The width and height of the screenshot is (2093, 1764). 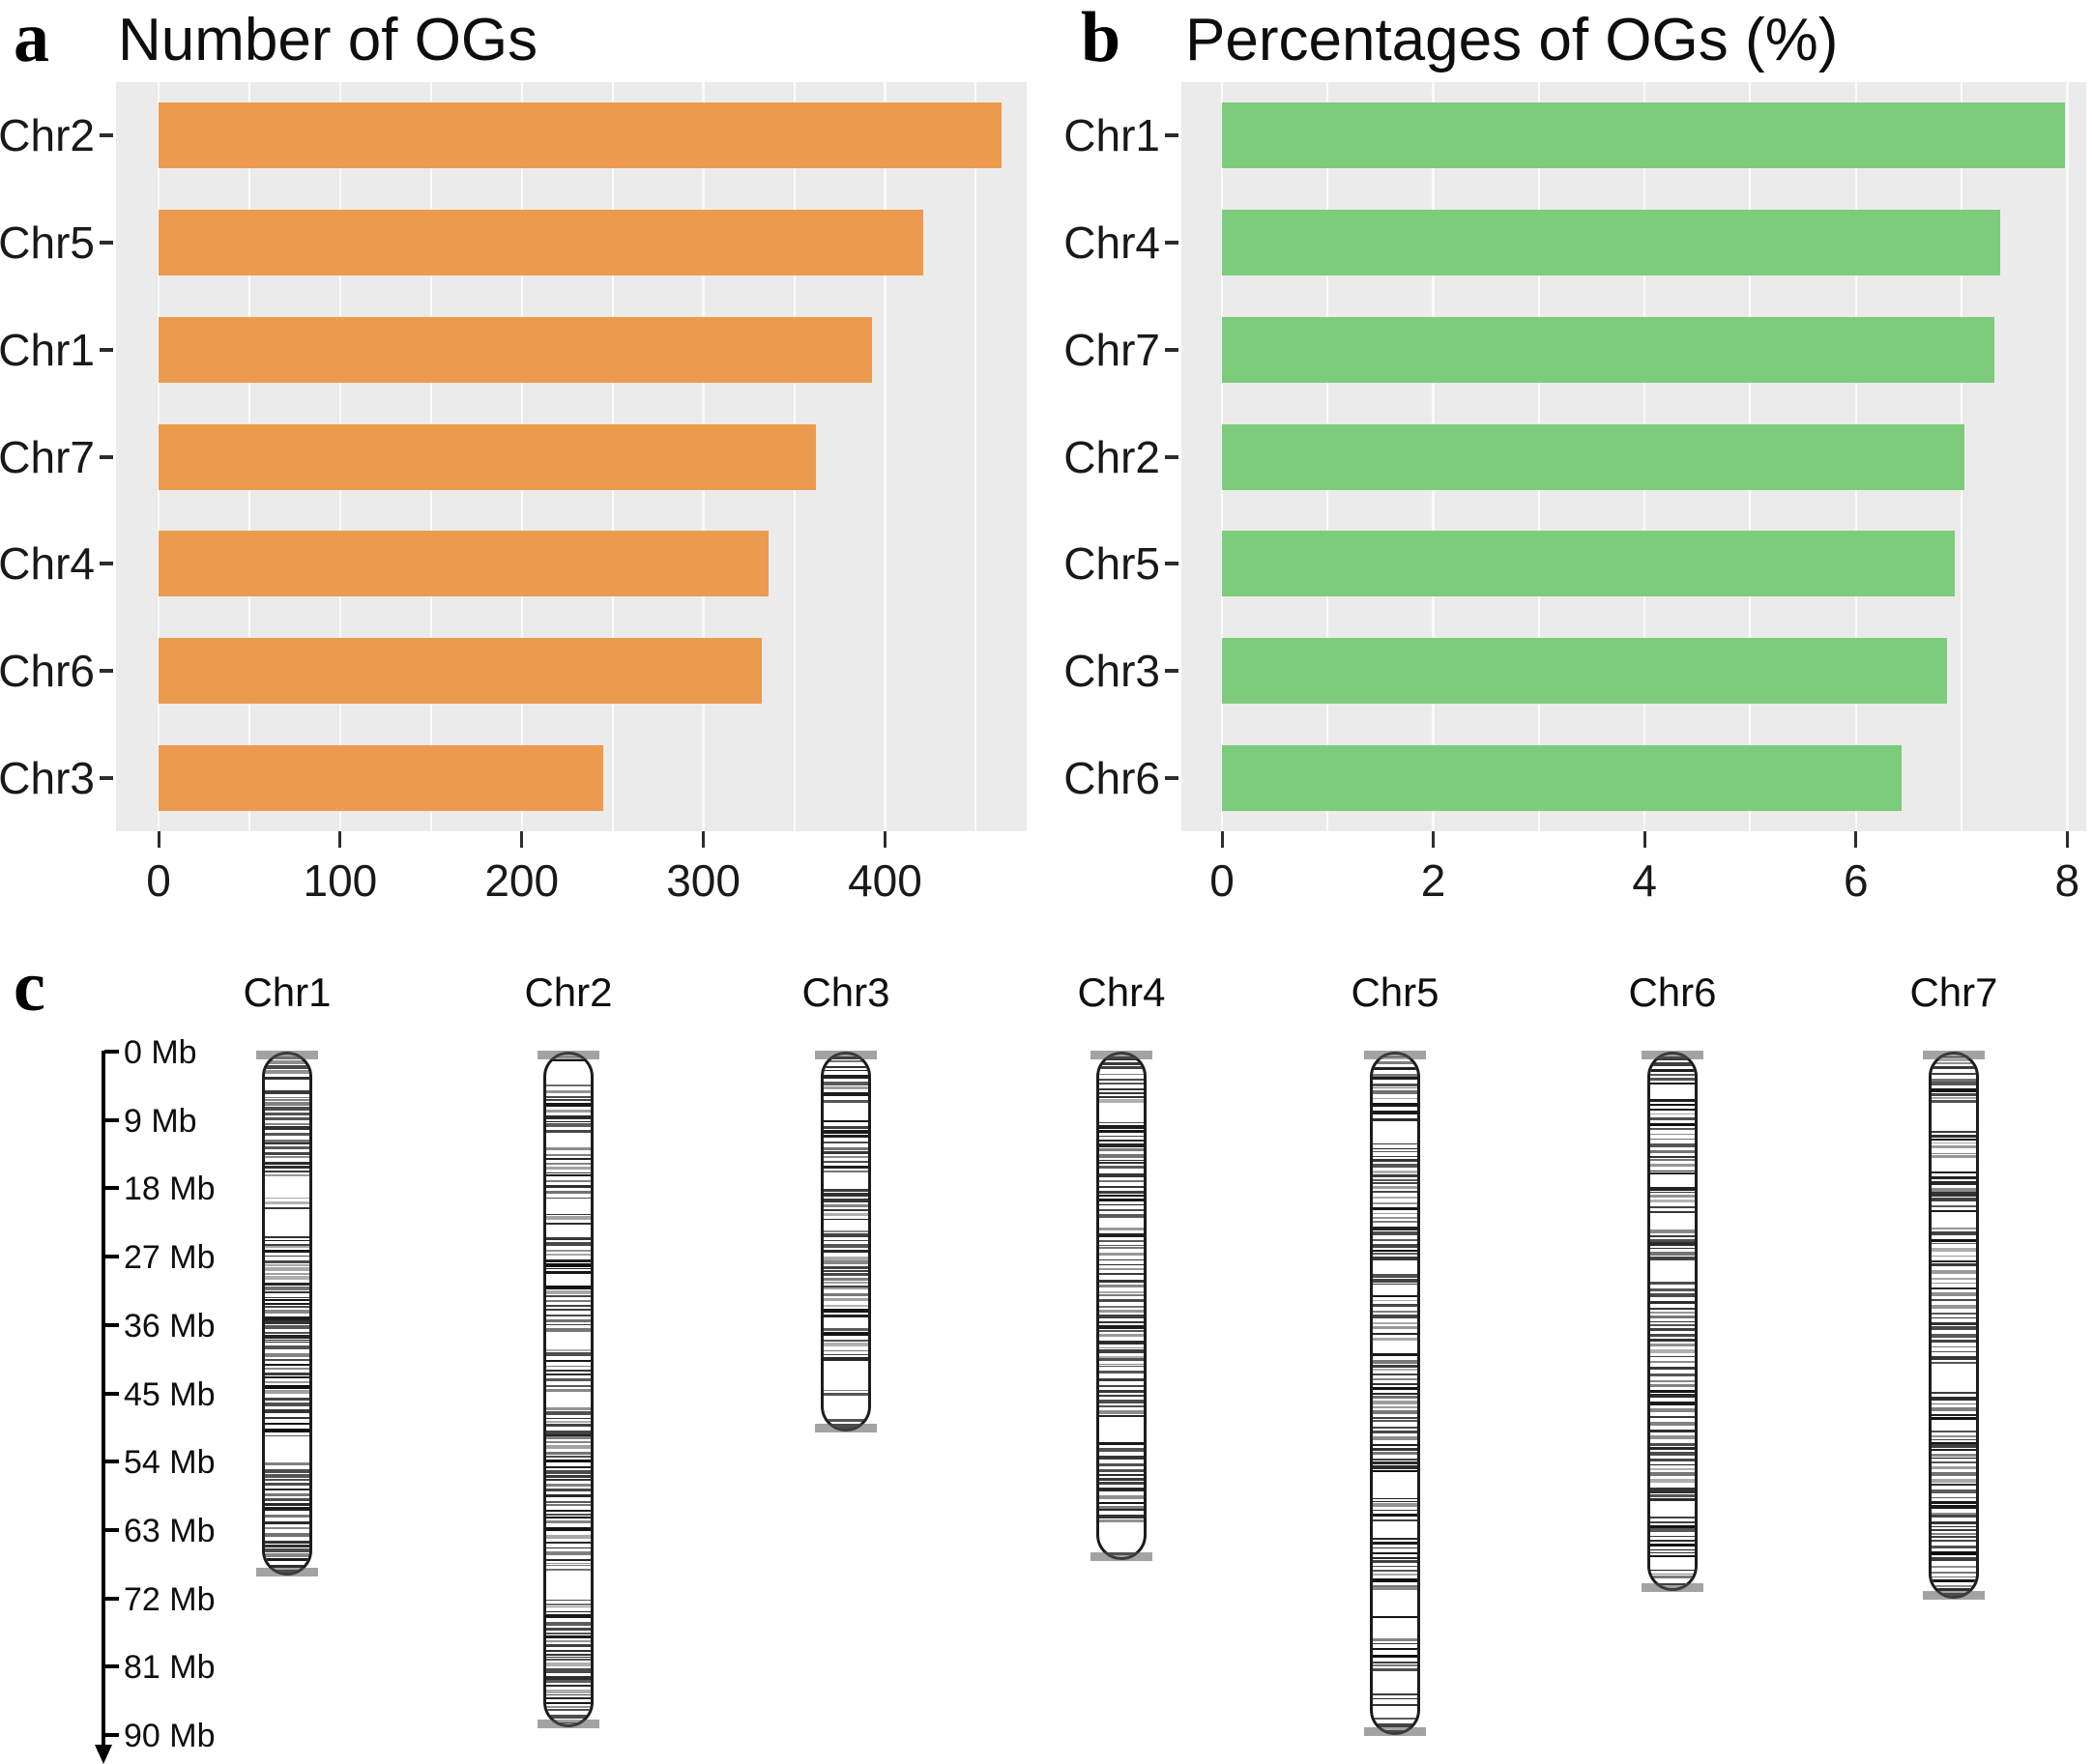 I want to click on x-axis-tick-label: 0, so click(x=1222, y=880).